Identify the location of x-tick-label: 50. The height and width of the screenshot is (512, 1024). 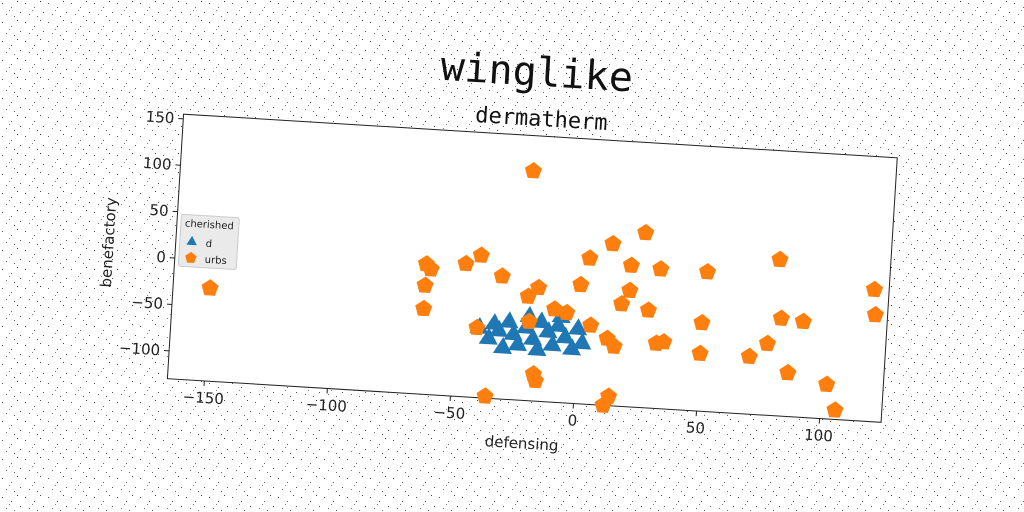
(695, 427).